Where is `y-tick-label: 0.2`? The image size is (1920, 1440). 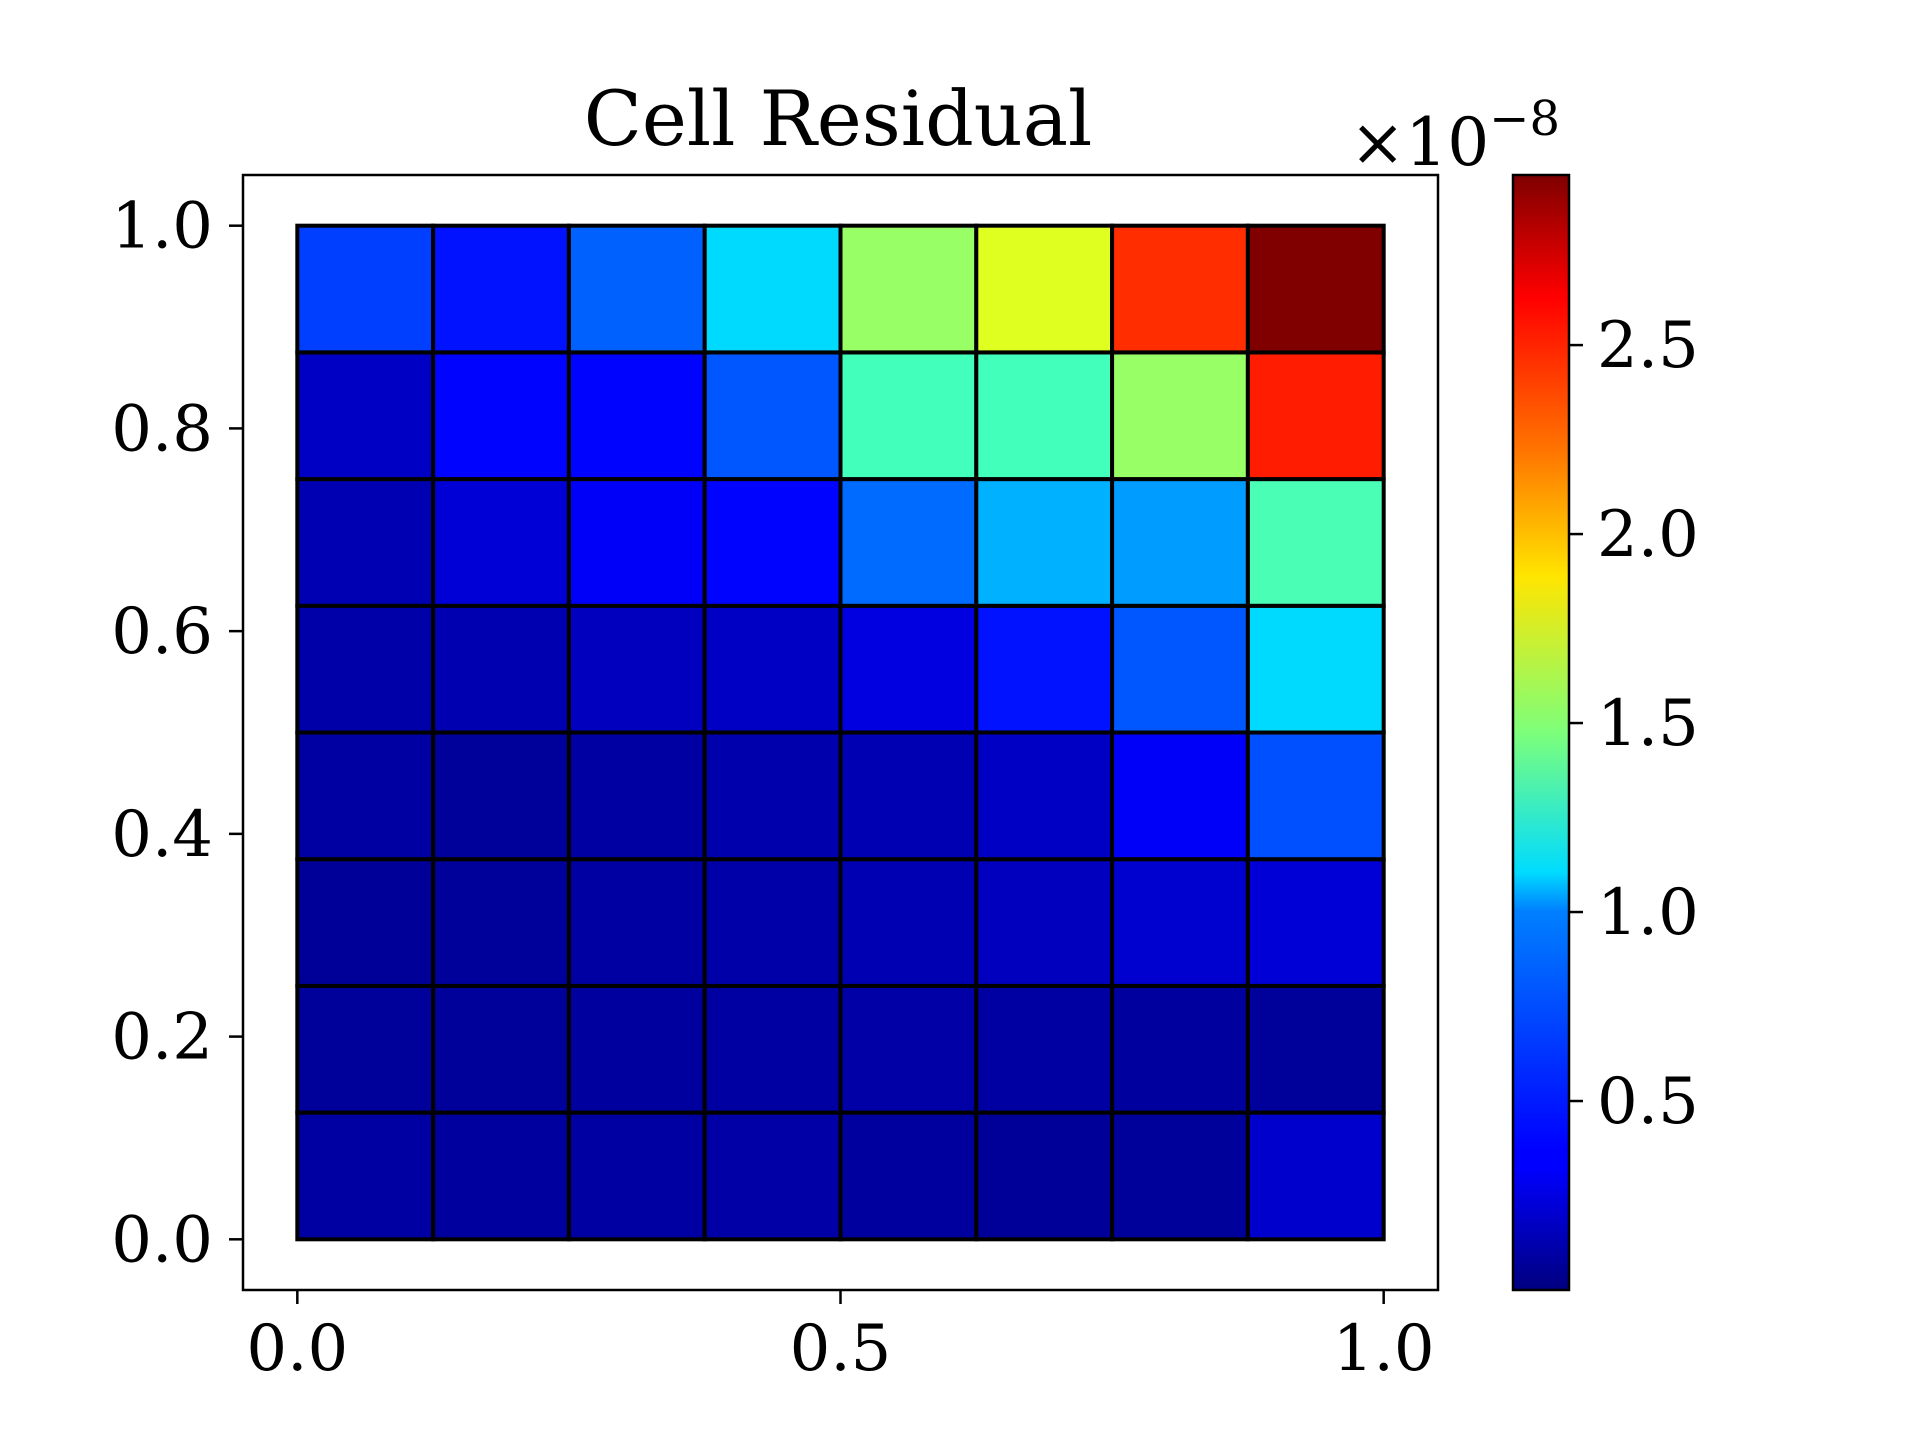
y-tick-label: 0.2 is located at coordinates (162, 1038).